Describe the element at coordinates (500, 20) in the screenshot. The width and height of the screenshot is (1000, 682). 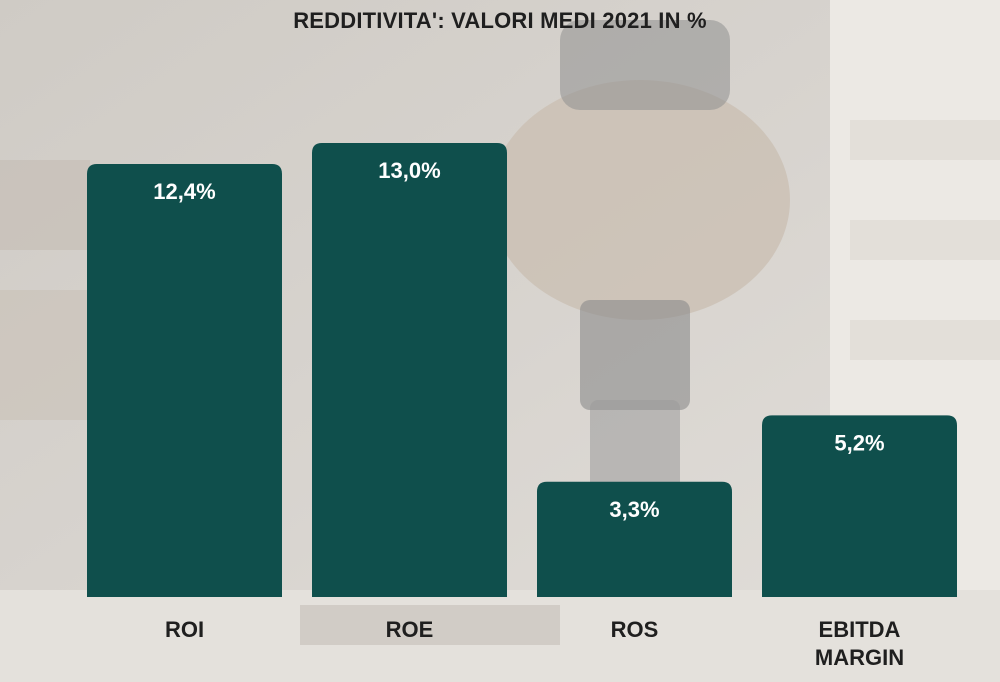
I see `chart-title: REDDITIVITA': VALORI MEDI 2021 IN %` at that location.